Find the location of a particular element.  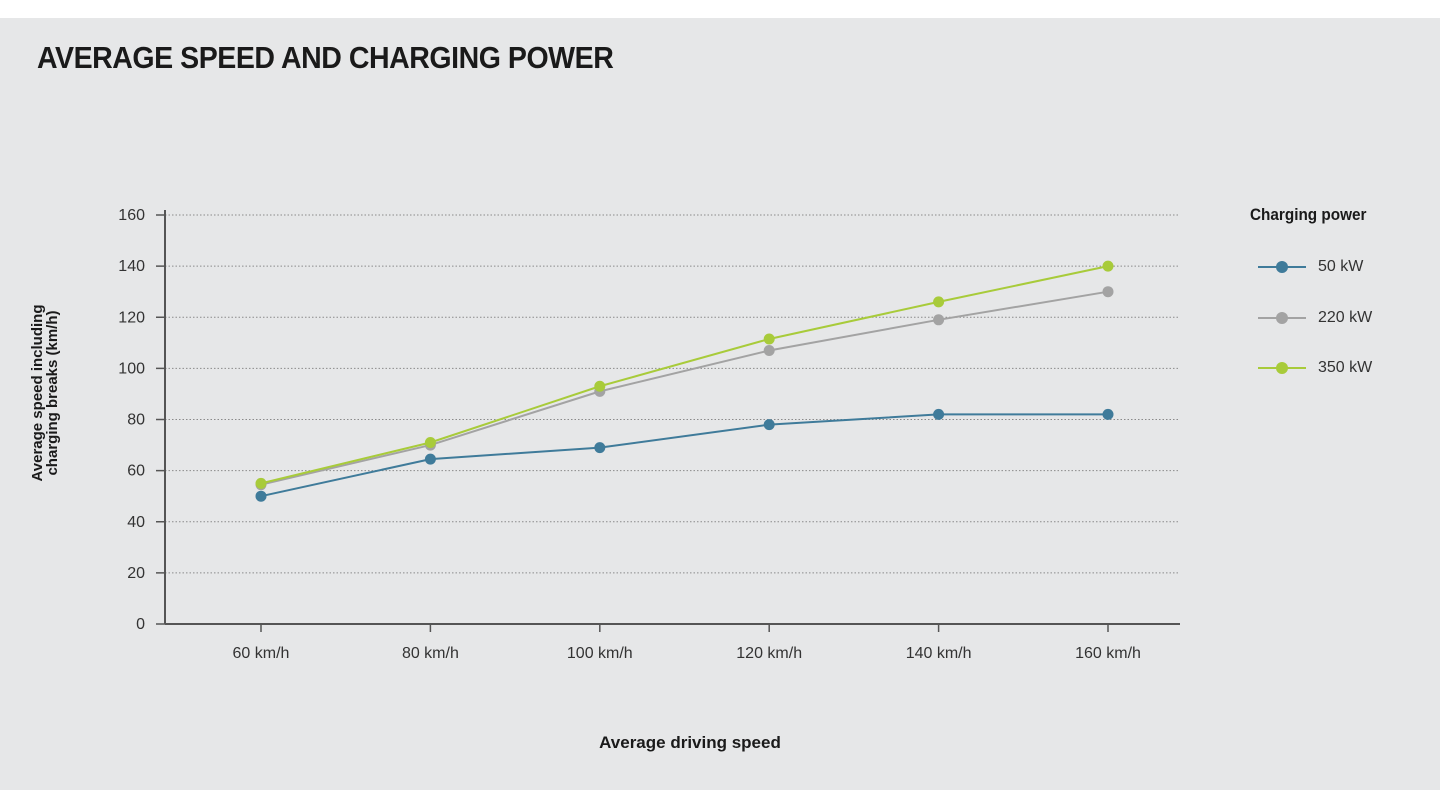

legend-title: Charging power is located at coordinates (1308, 214).